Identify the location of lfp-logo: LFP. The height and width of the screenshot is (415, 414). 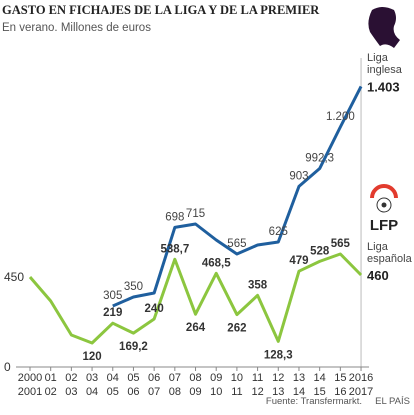
(384, 209).